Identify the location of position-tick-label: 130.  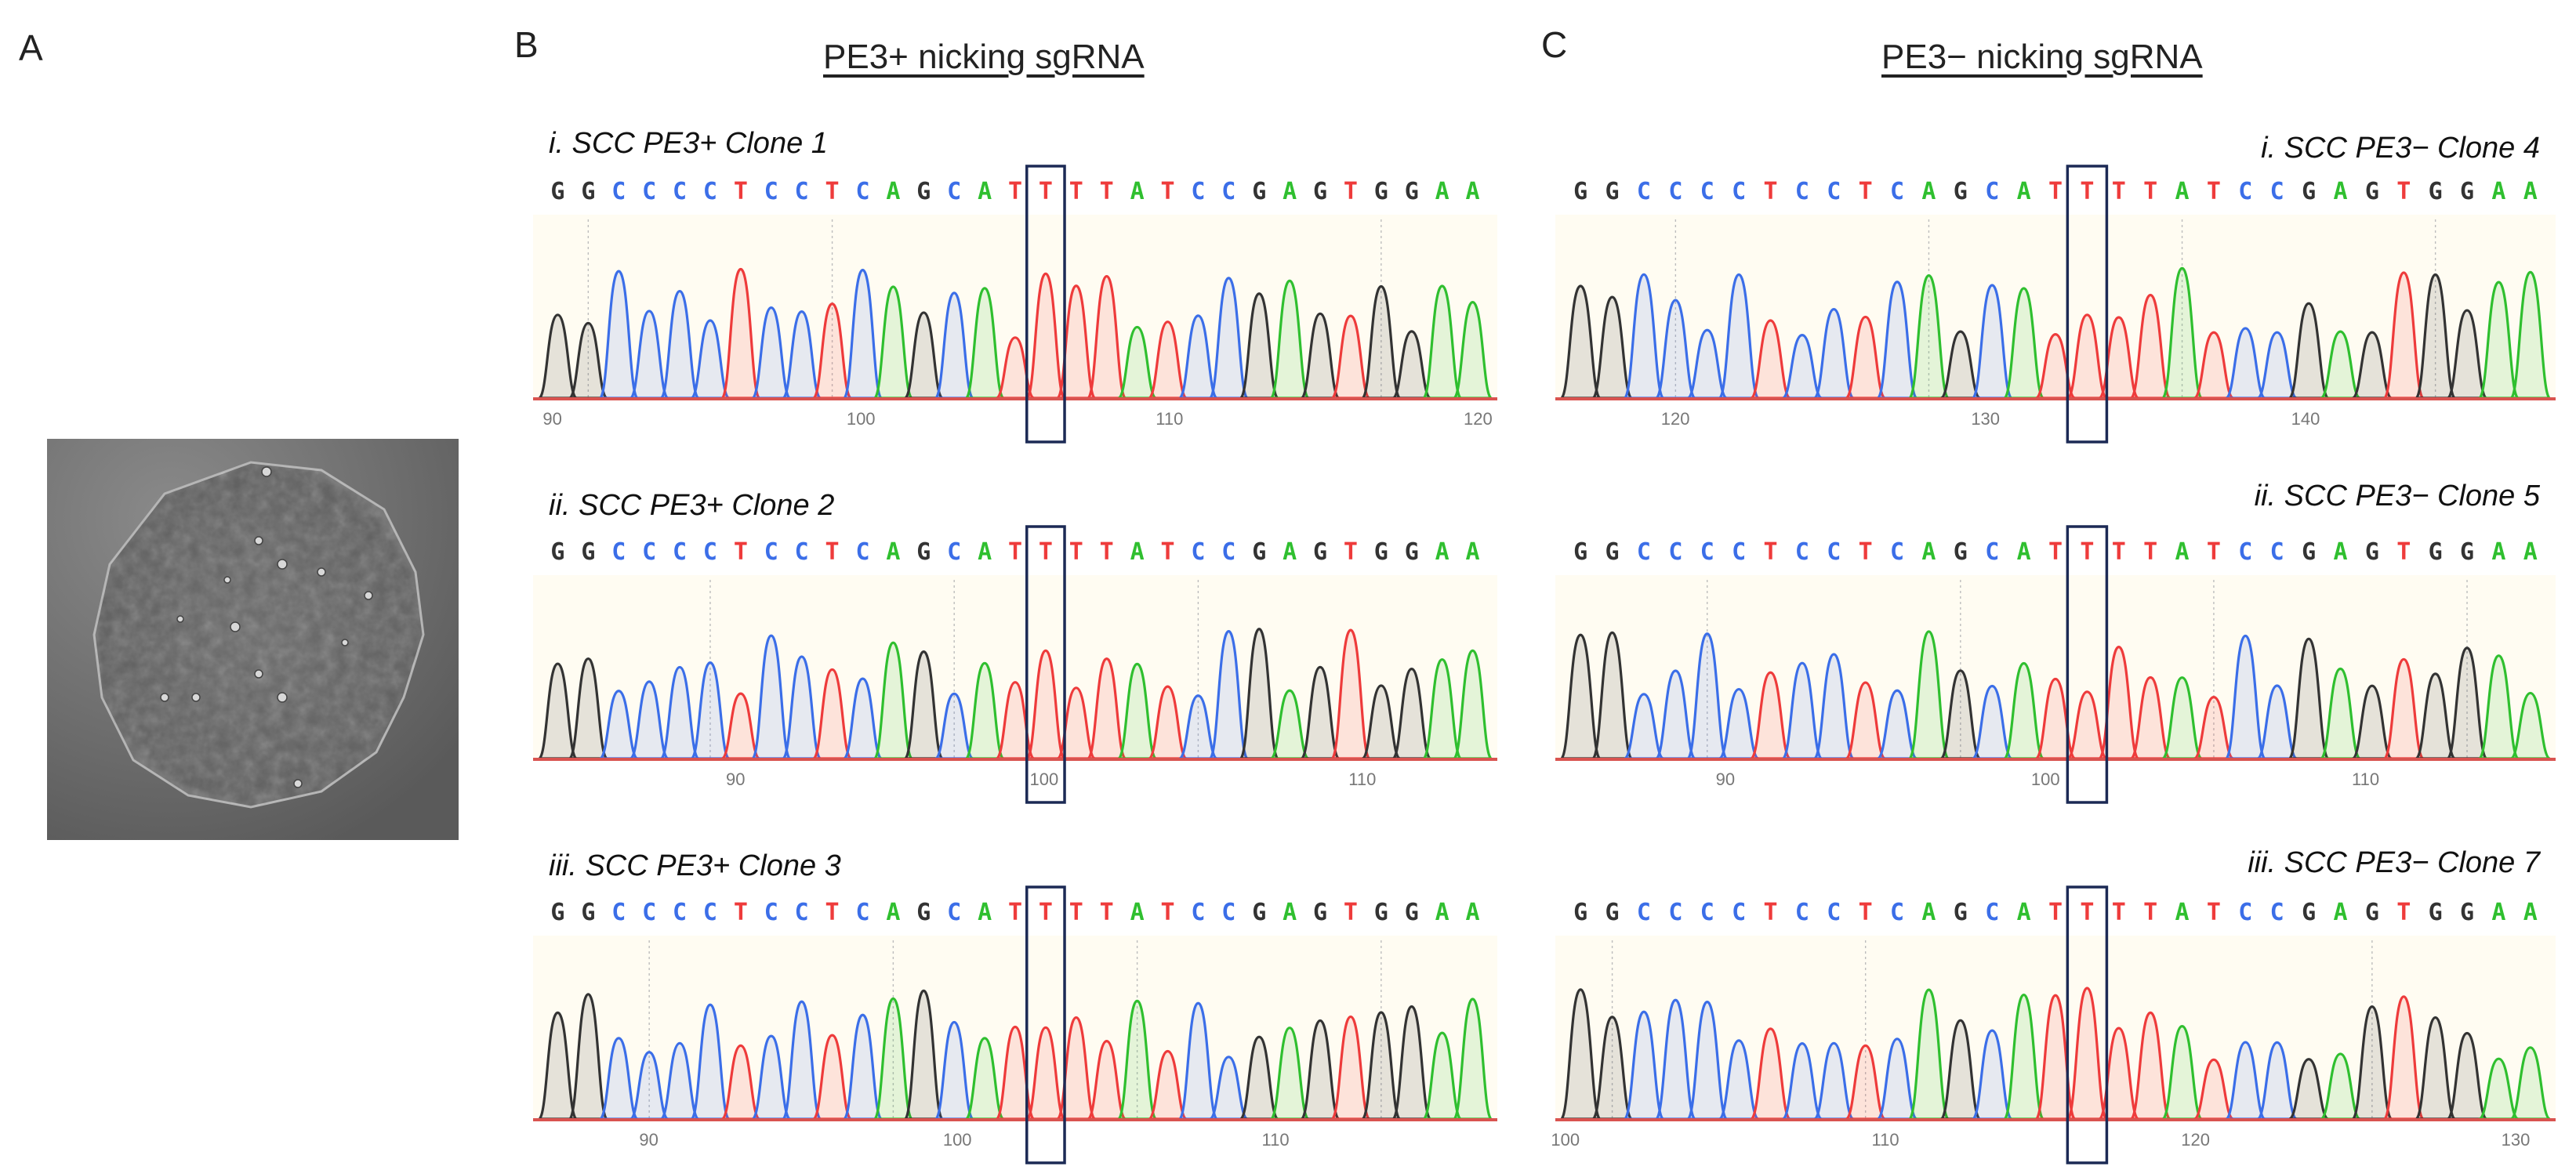
(2517, 1140).